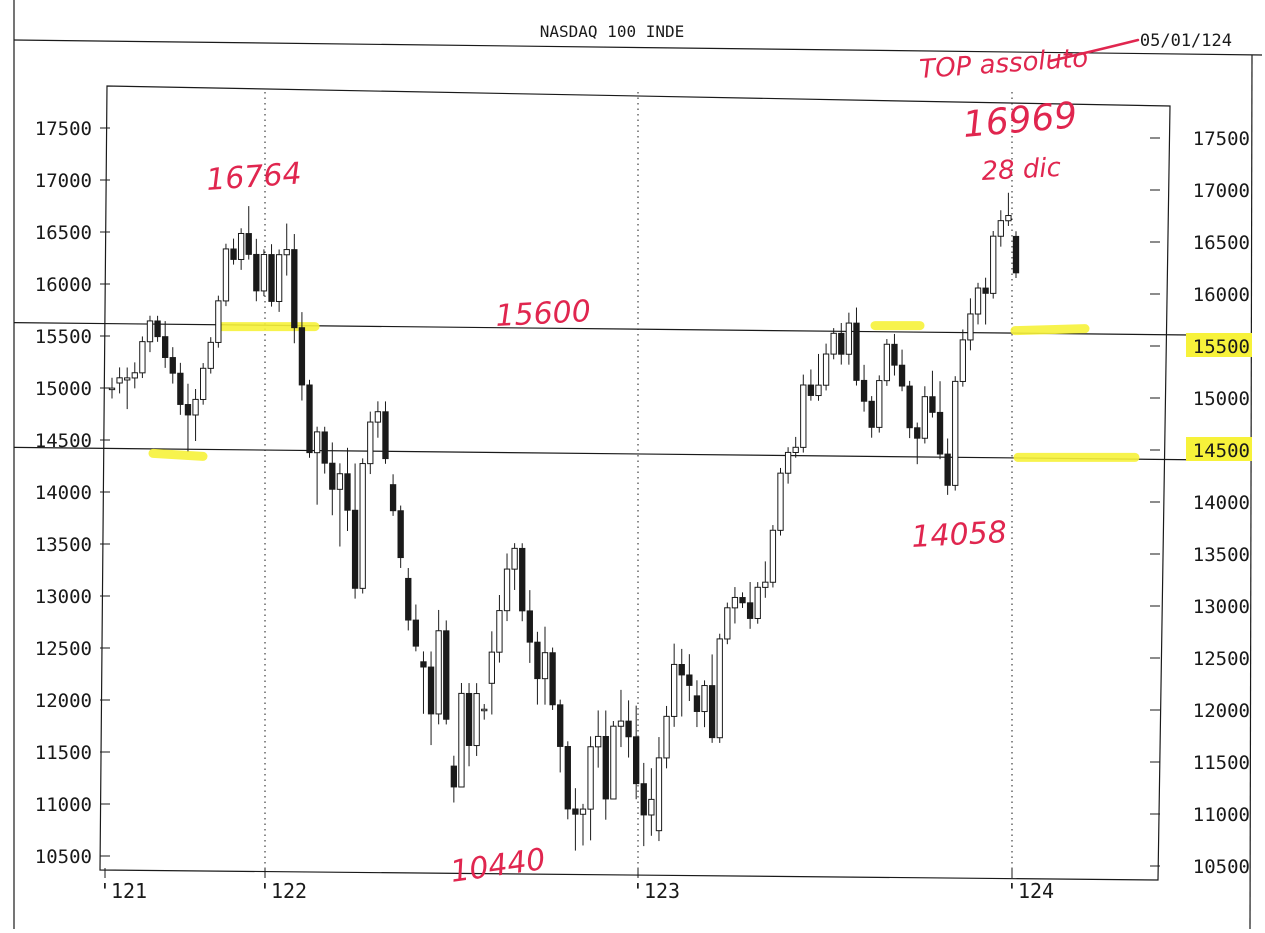 The width and height of the screenshot is (1265, 933). I want to click on y-tick-label: 14500, so click(1221, 451).